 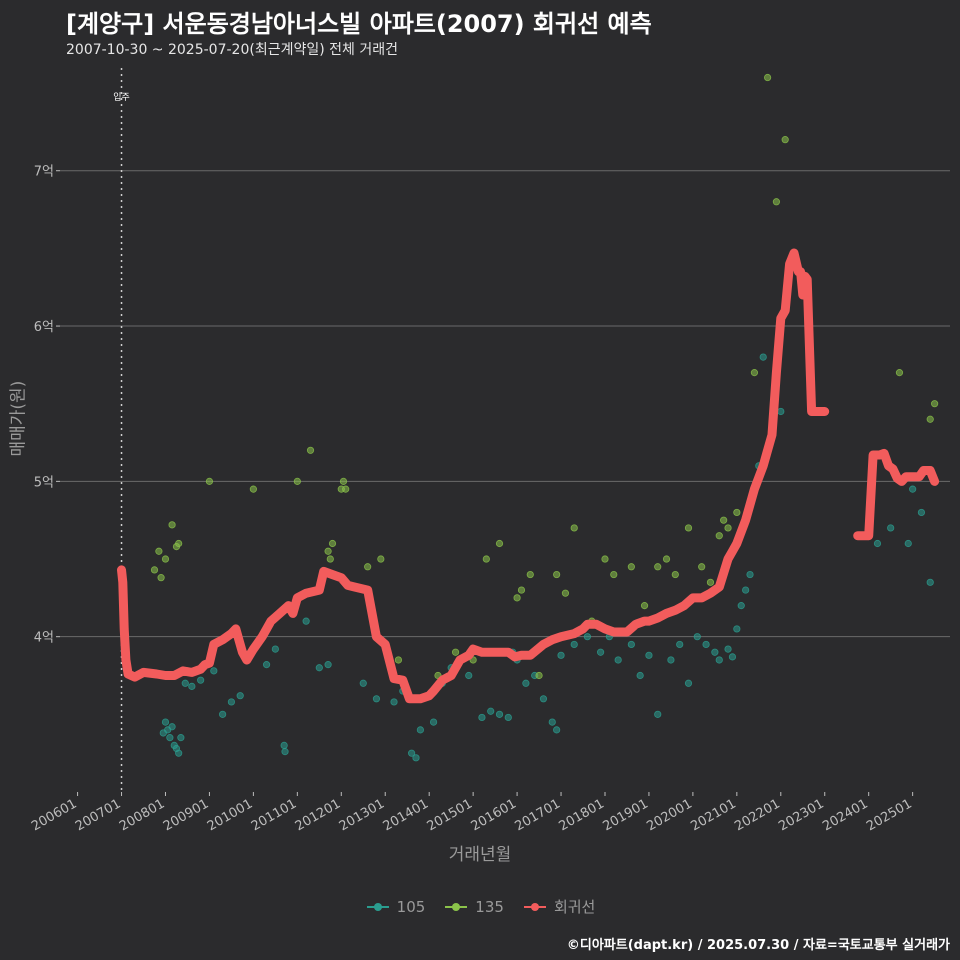 I want to click on legend: 105 135 회귀선, so click(x=480, y=906).